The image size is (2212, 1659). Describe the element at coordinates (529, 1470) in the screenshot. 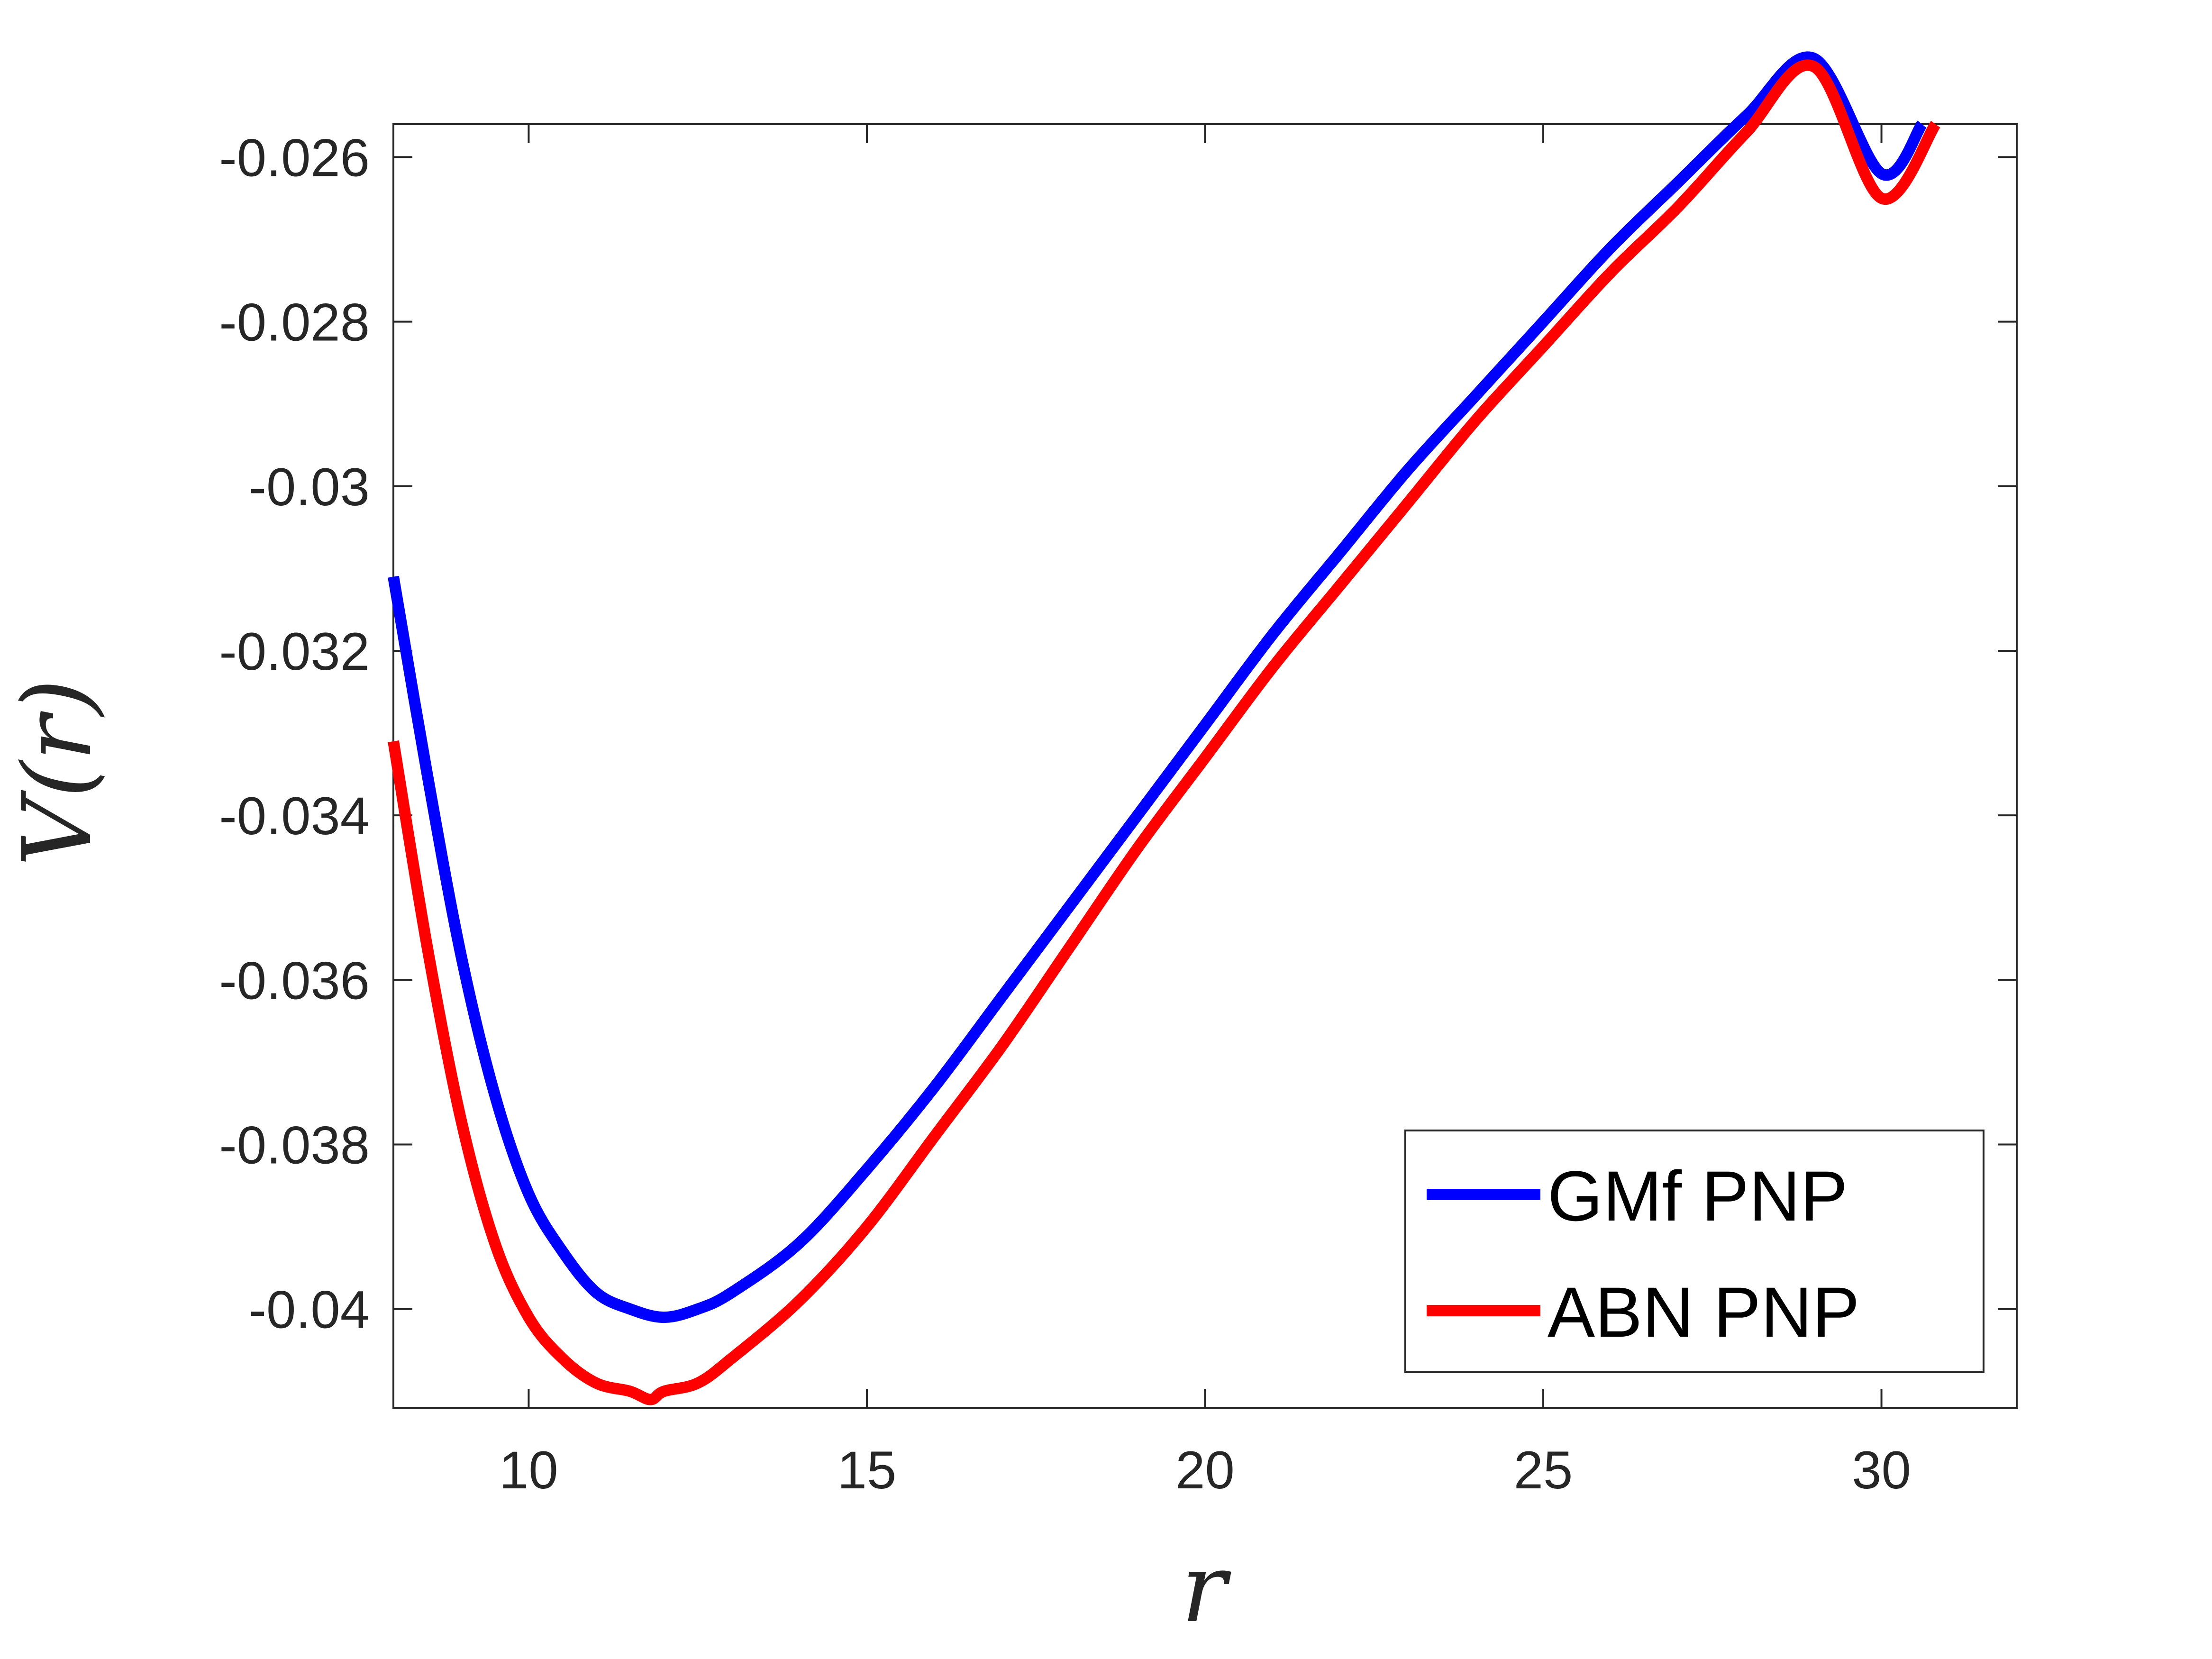

I see `x-tick-label: 10` at that location.